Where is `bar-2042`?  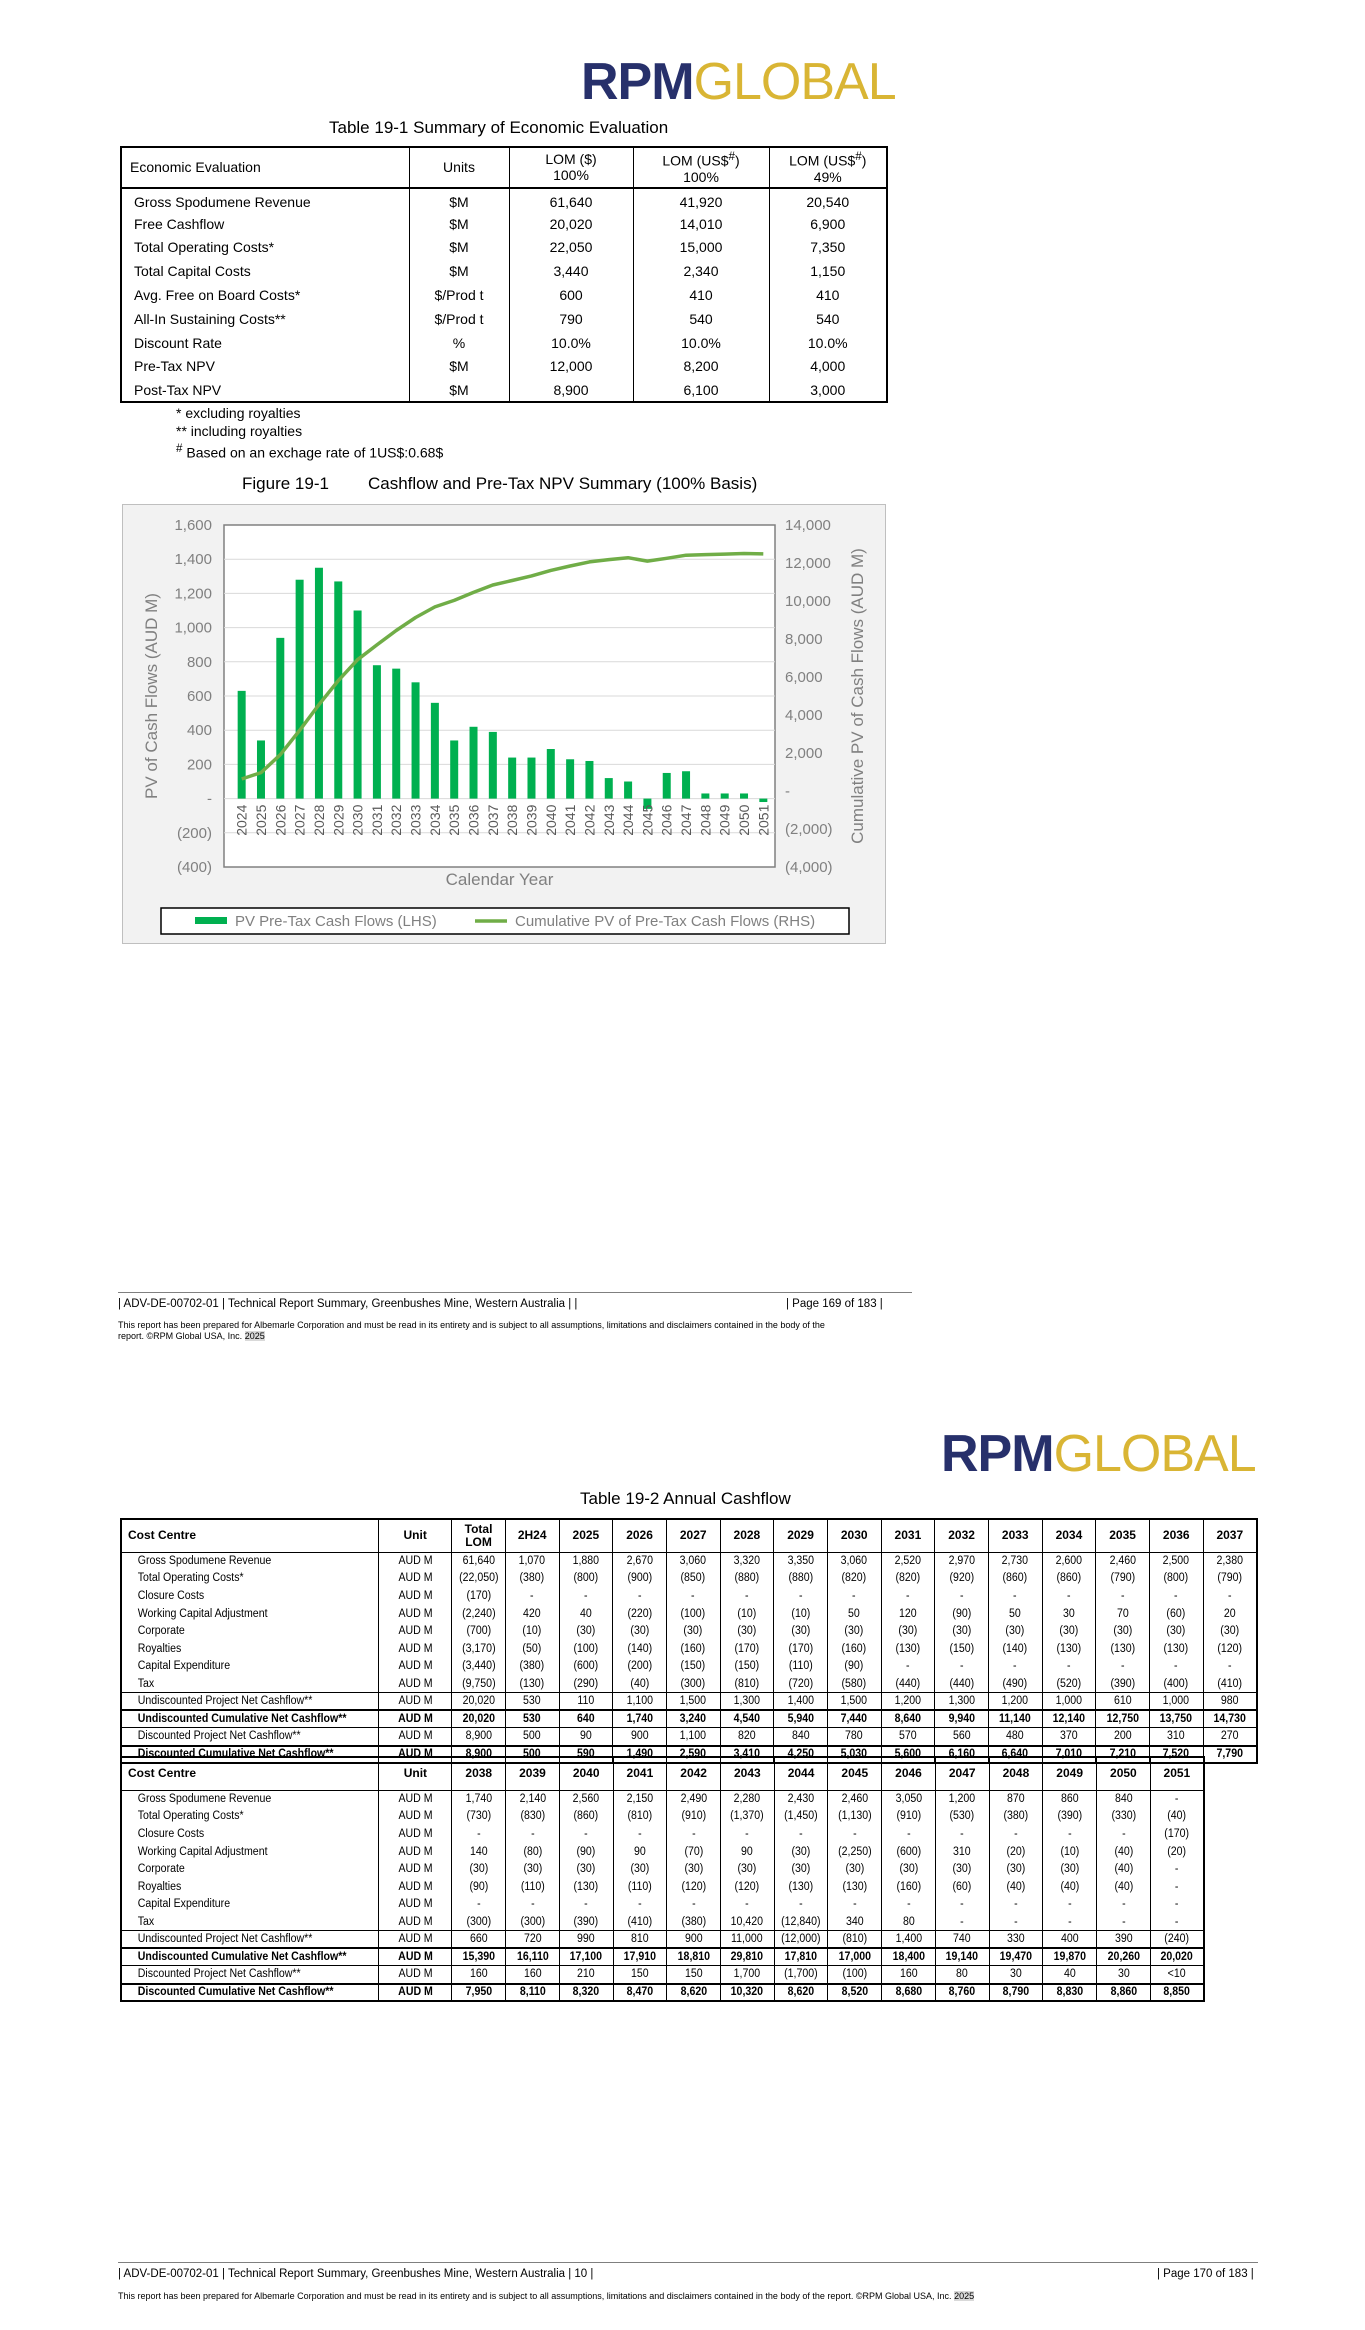
bar-2042 is located at coordinates (589, 779).